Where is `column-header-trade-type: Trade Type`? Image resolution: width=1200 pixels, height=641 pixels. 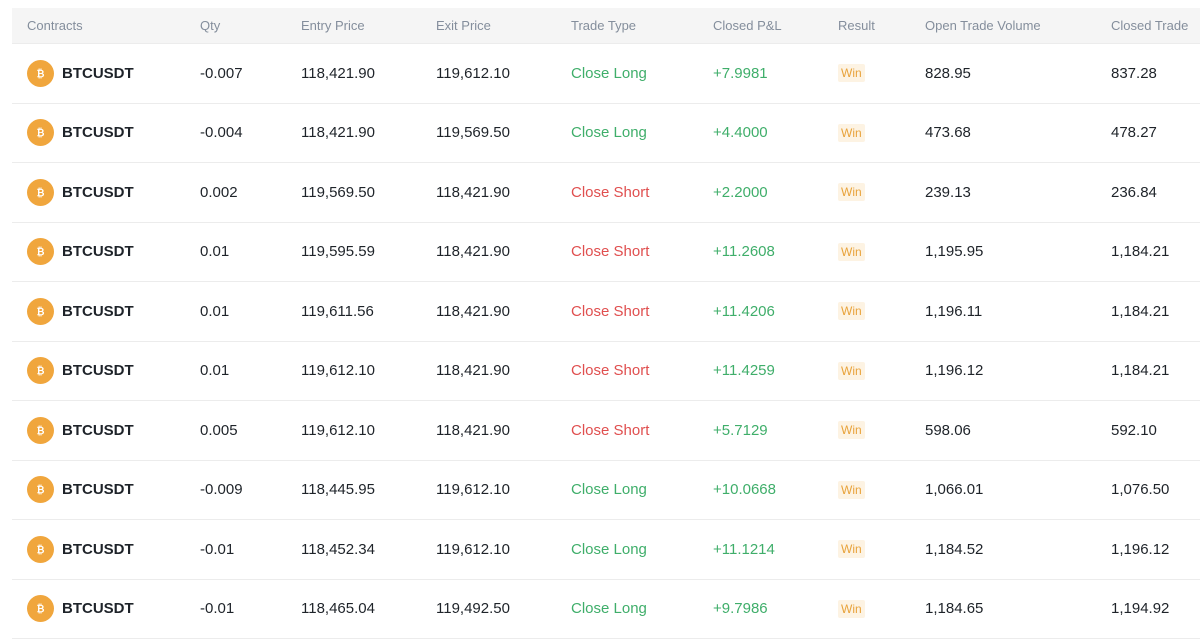 column-header-trade-type: Trade Type is located at coordinates (604, 25).